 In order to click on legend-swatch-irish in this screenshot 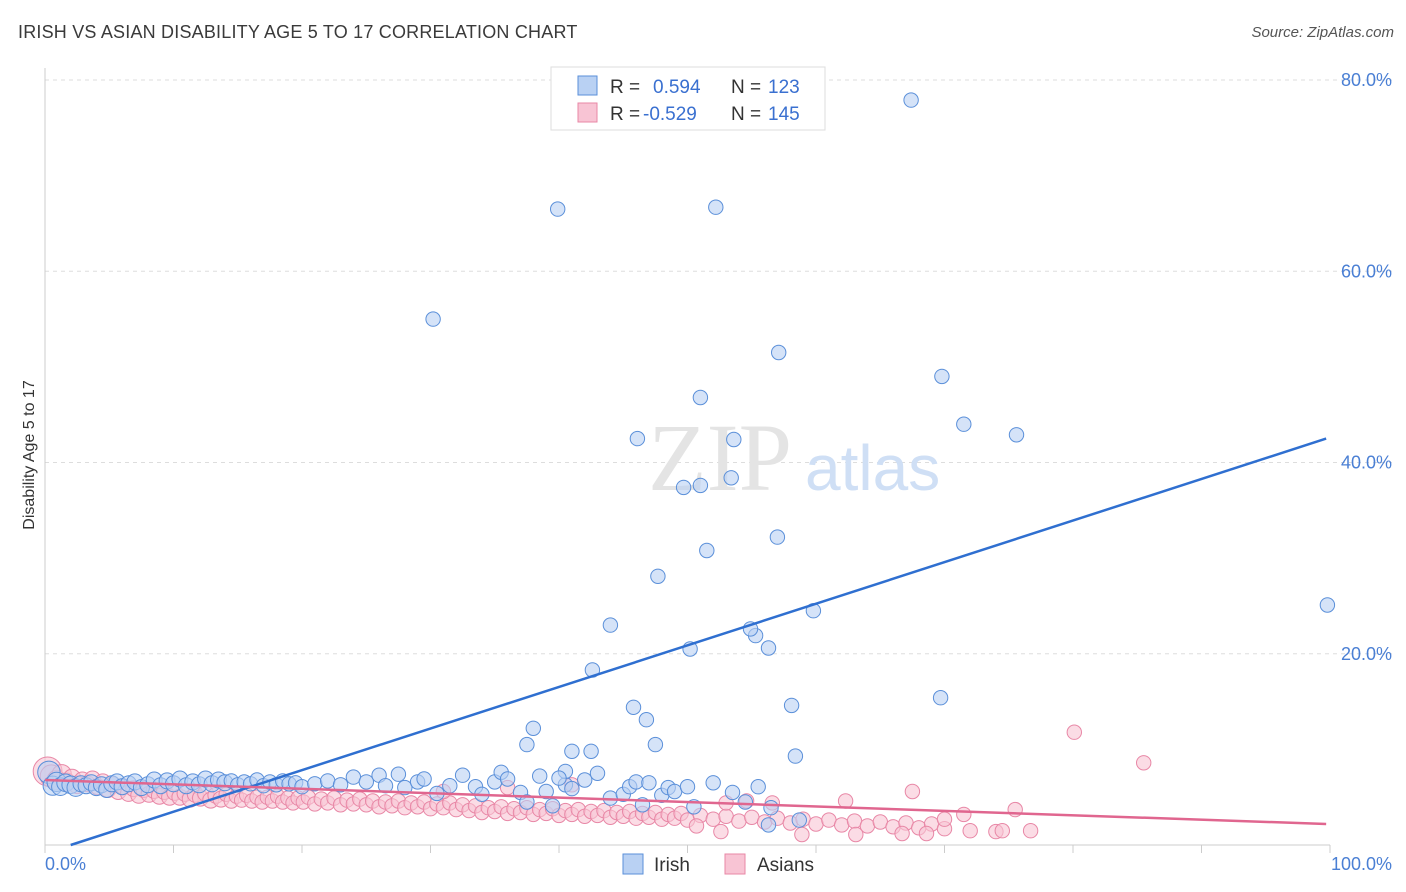, I will do `click(587, 85)`.